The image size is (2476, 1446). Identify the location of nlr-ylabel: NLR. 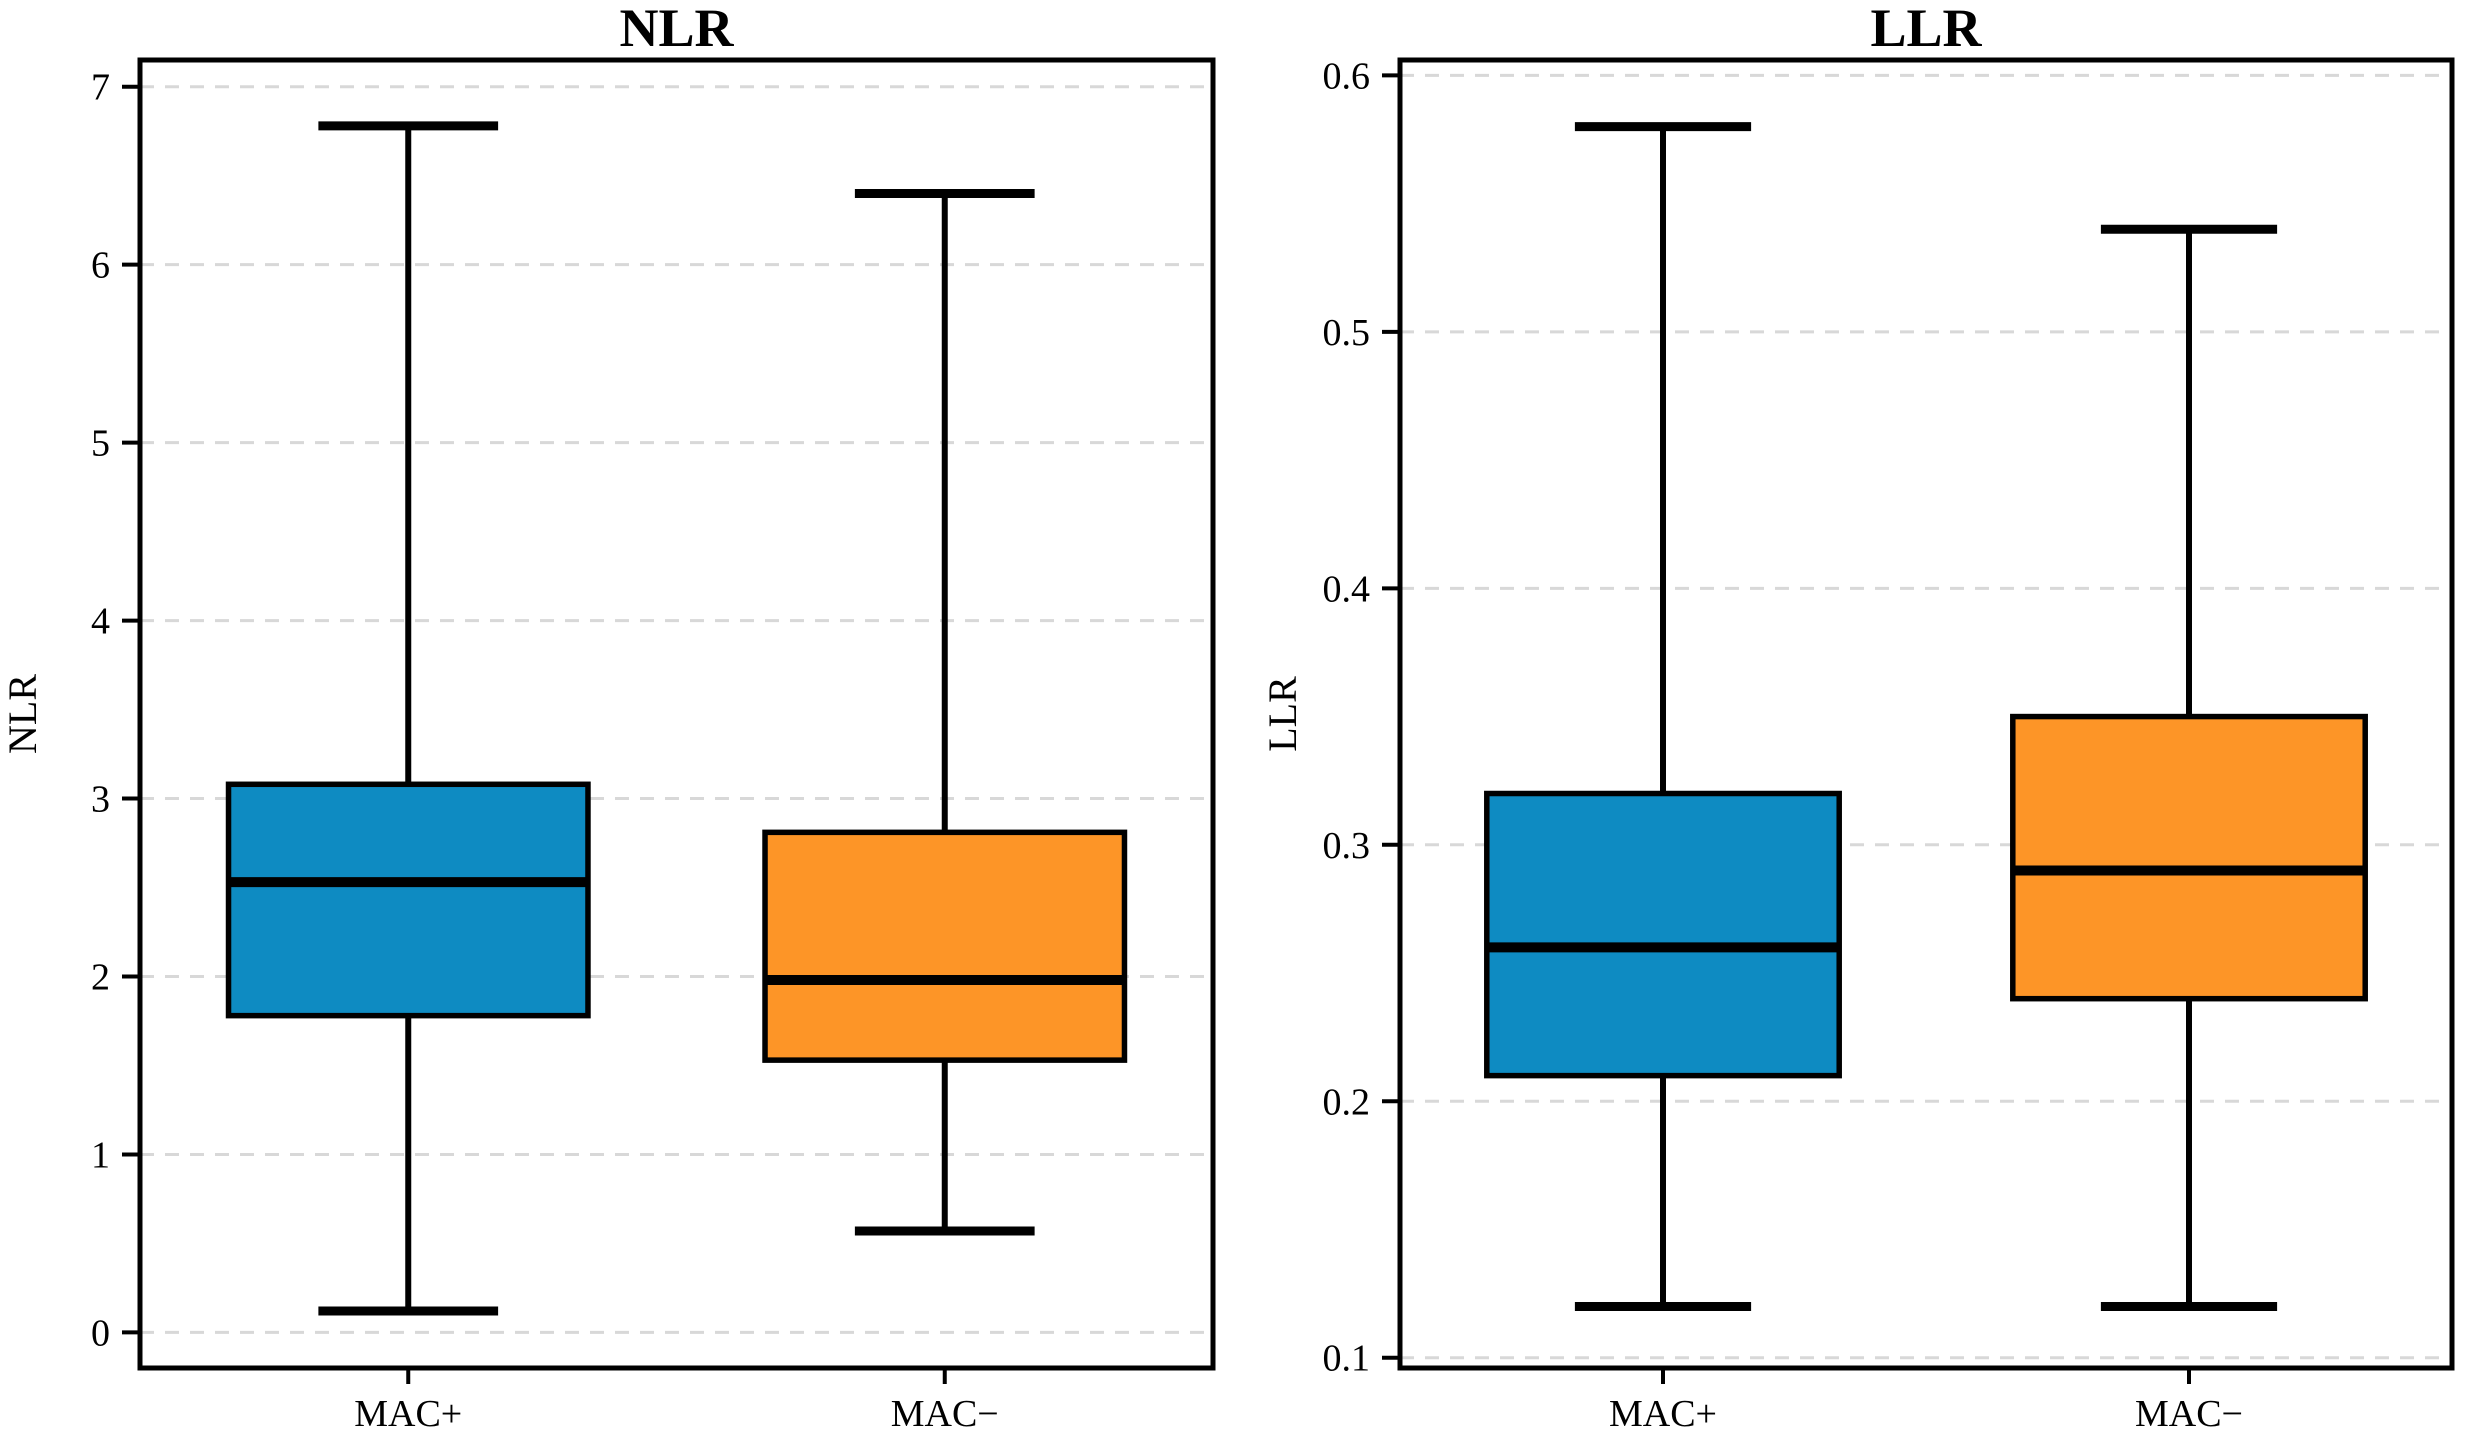
(22, 714).